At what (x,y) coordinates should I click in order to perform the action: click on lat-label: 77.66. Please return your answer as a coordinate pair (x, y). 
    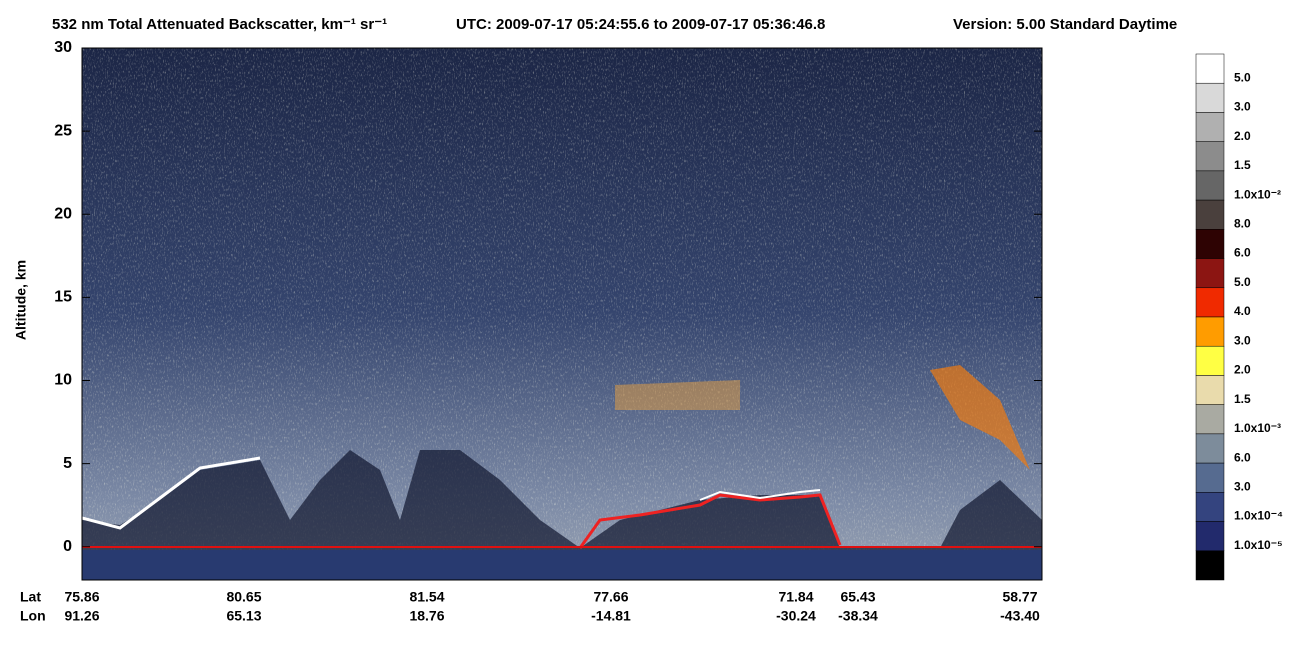
    Looking at the image, I should click on (610, 597).